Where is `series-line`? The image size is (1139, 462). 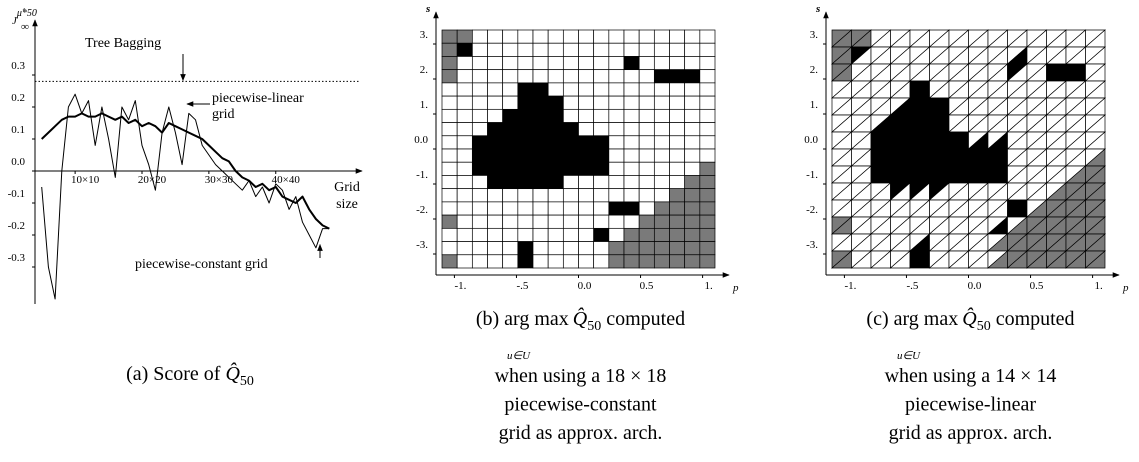
series-line is located at coordinates (185, 171).